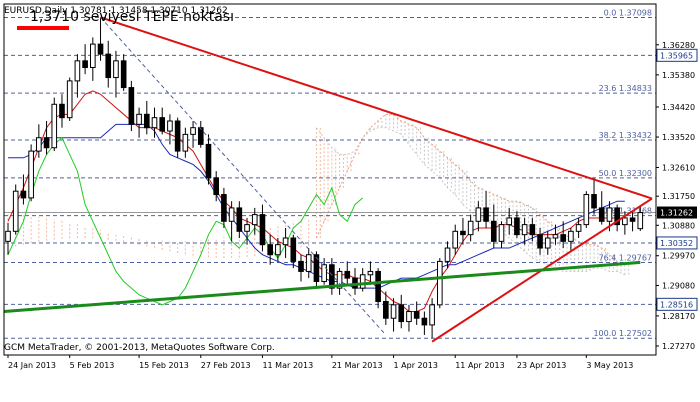 The height and width of the screenshot is (402, 700). What do you see at coordinates (416, 365) in the screenshot?
I see `x-tick-label: 1 Apr 2013` at bounding box center [416, 365].